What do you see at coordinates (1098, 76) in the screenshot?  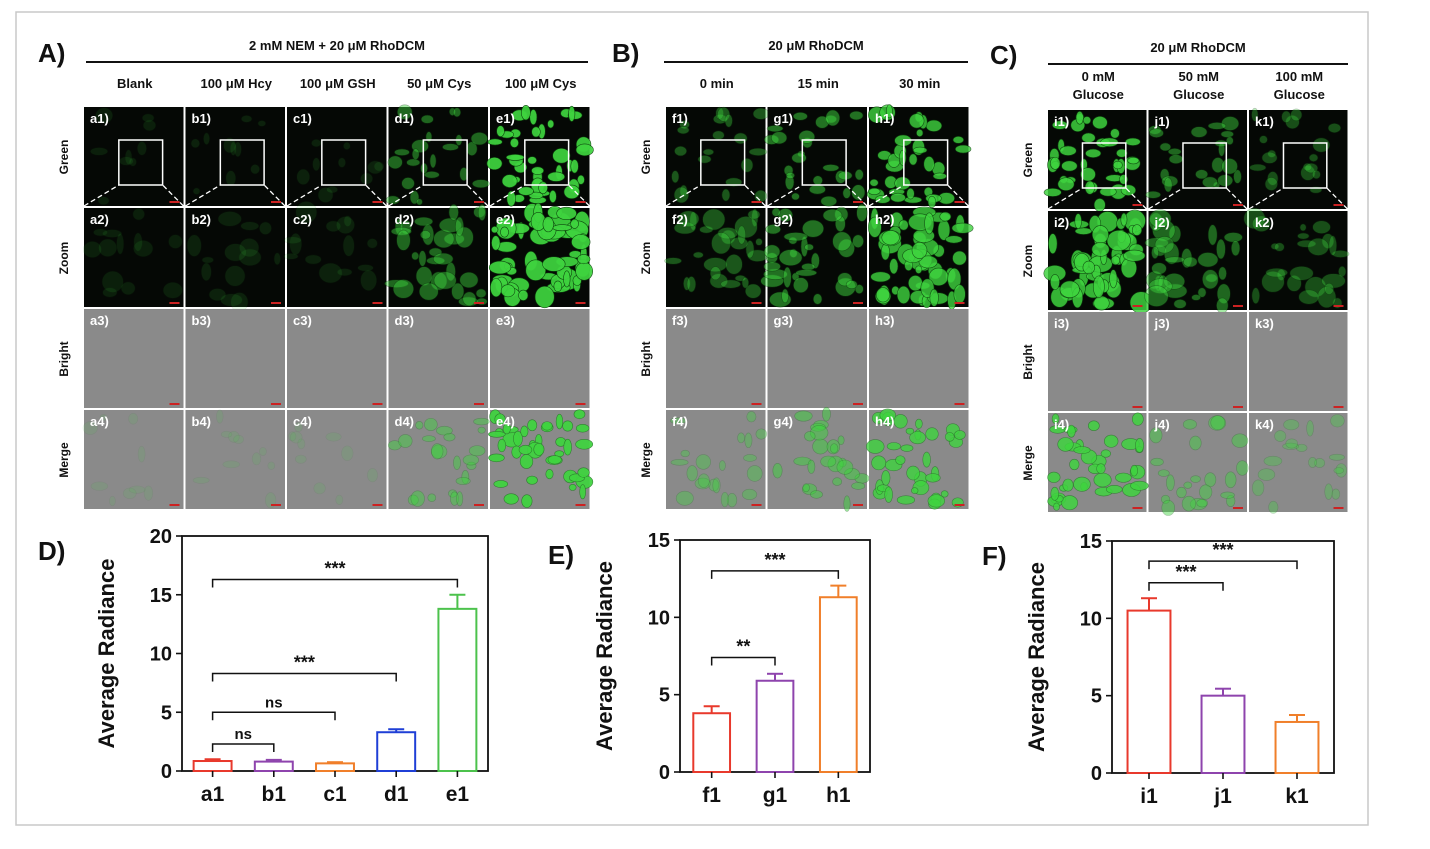 I see `column-label: 0 mM` at bounding box center [1098, 76].